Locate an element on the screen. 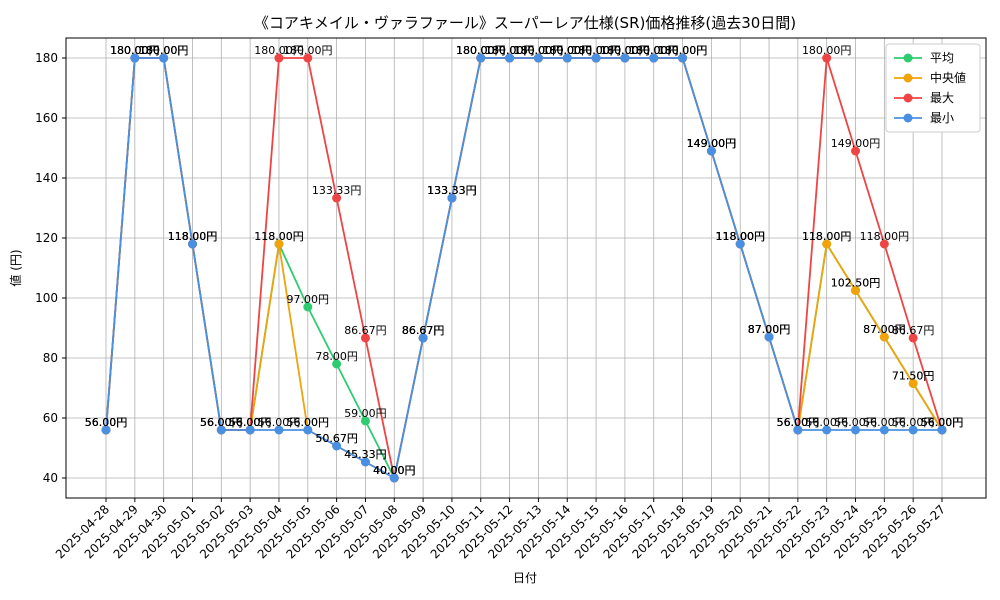  legend-label: 平均 is located at coordinates (942, 58).